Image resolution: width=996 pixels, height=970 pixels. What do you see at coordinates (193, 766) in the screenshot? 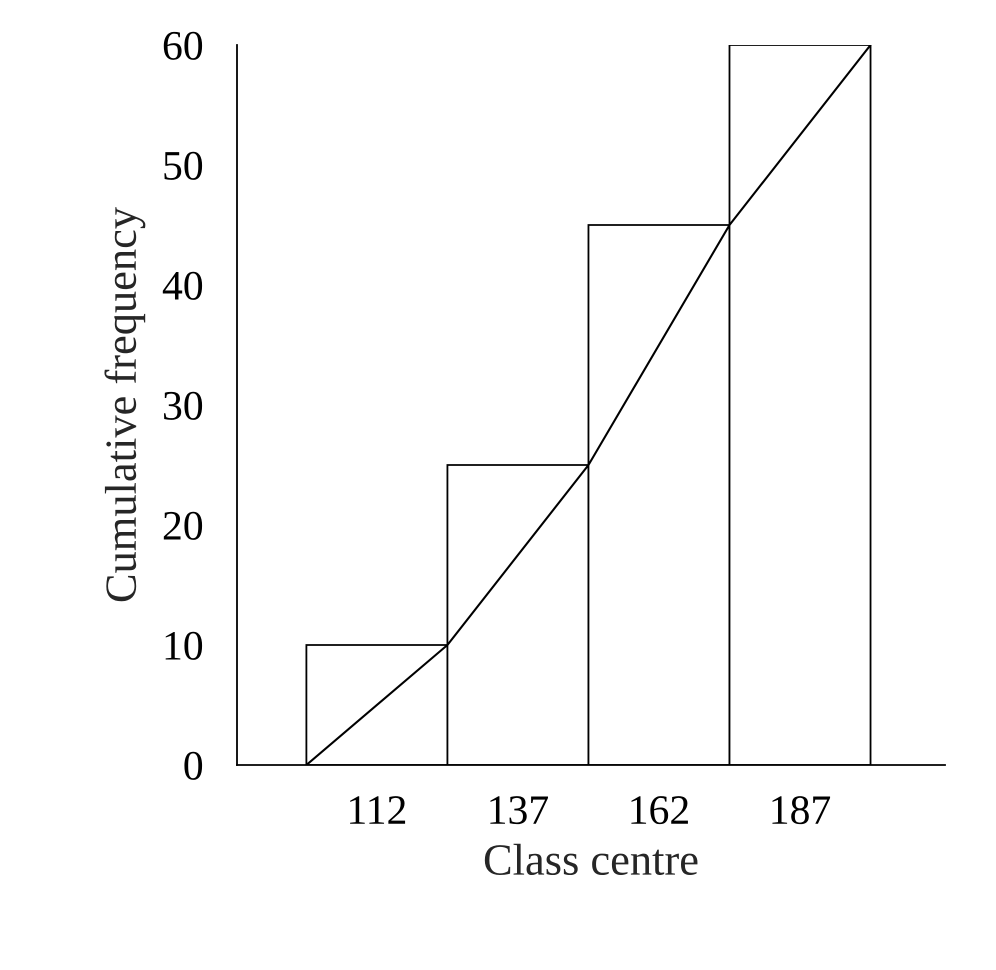
I see `y-tick-label: 0` at bounding box center [193, 766].